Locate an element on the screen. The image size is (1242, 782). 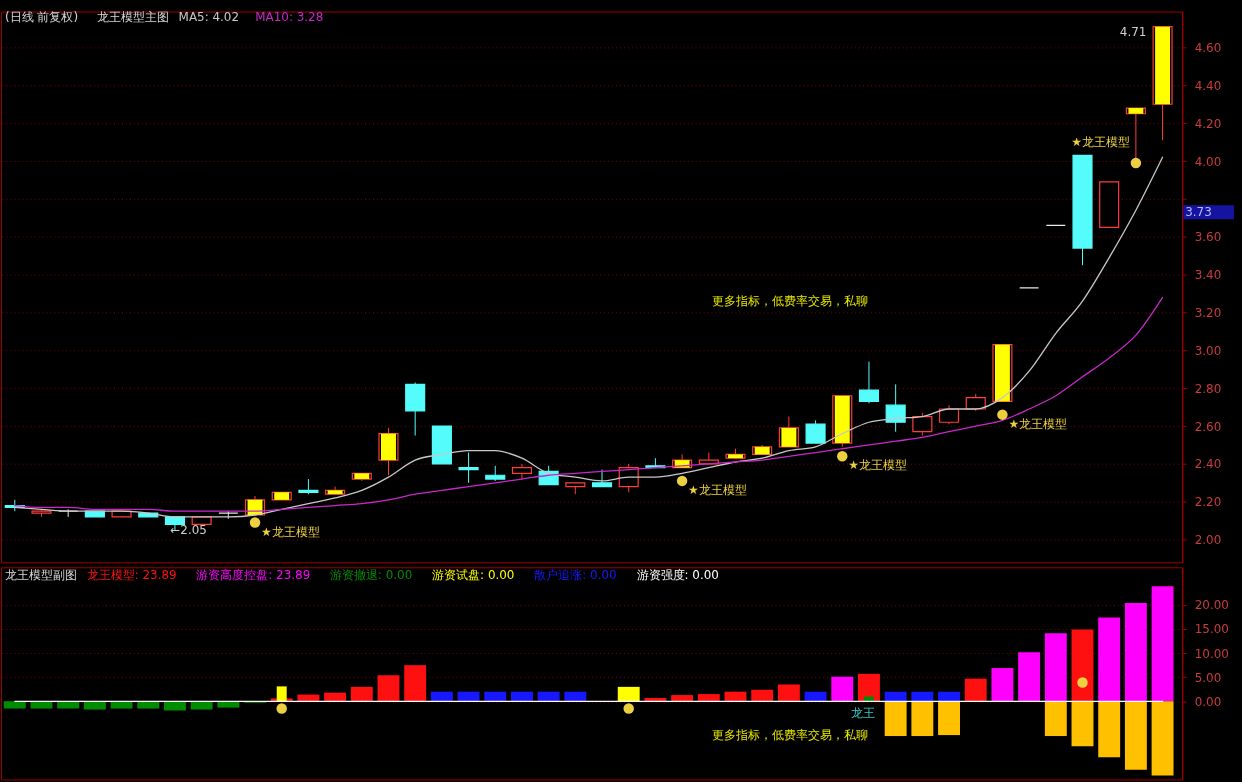
annotation: 龙王 is located at coordinates (862, 712).